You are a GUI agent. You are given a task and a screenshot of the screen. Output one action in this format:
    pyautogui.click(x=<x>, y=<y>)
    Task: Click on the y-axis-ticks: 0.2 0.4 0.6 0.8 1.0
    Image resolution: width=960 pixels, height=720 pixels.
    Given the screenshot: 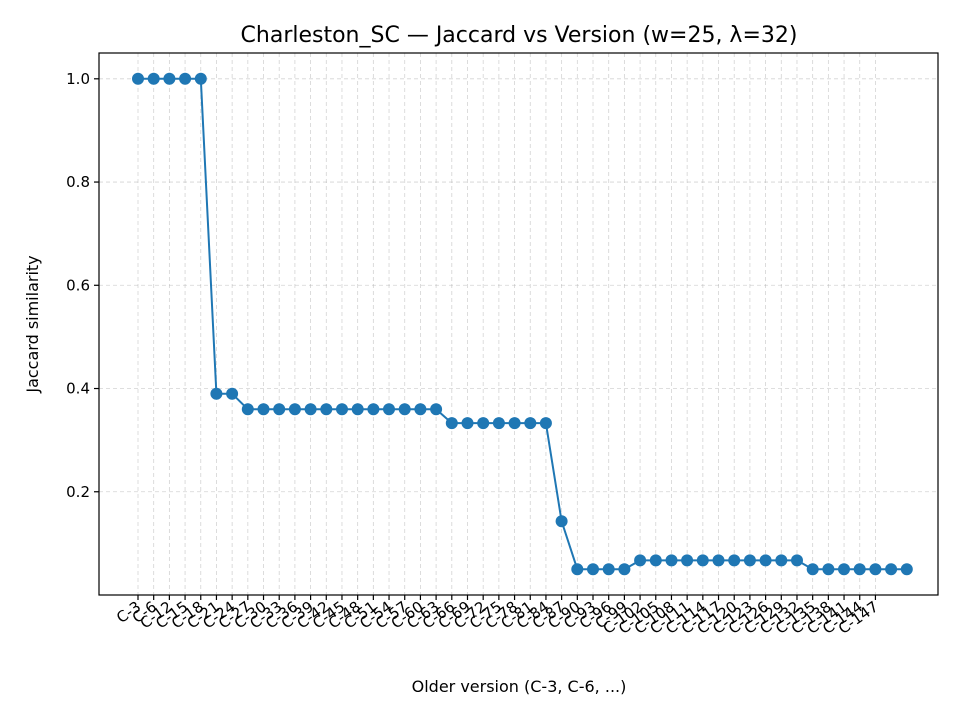 What is the action you would take?
    pyautogui.click(x=82, y=285)
    